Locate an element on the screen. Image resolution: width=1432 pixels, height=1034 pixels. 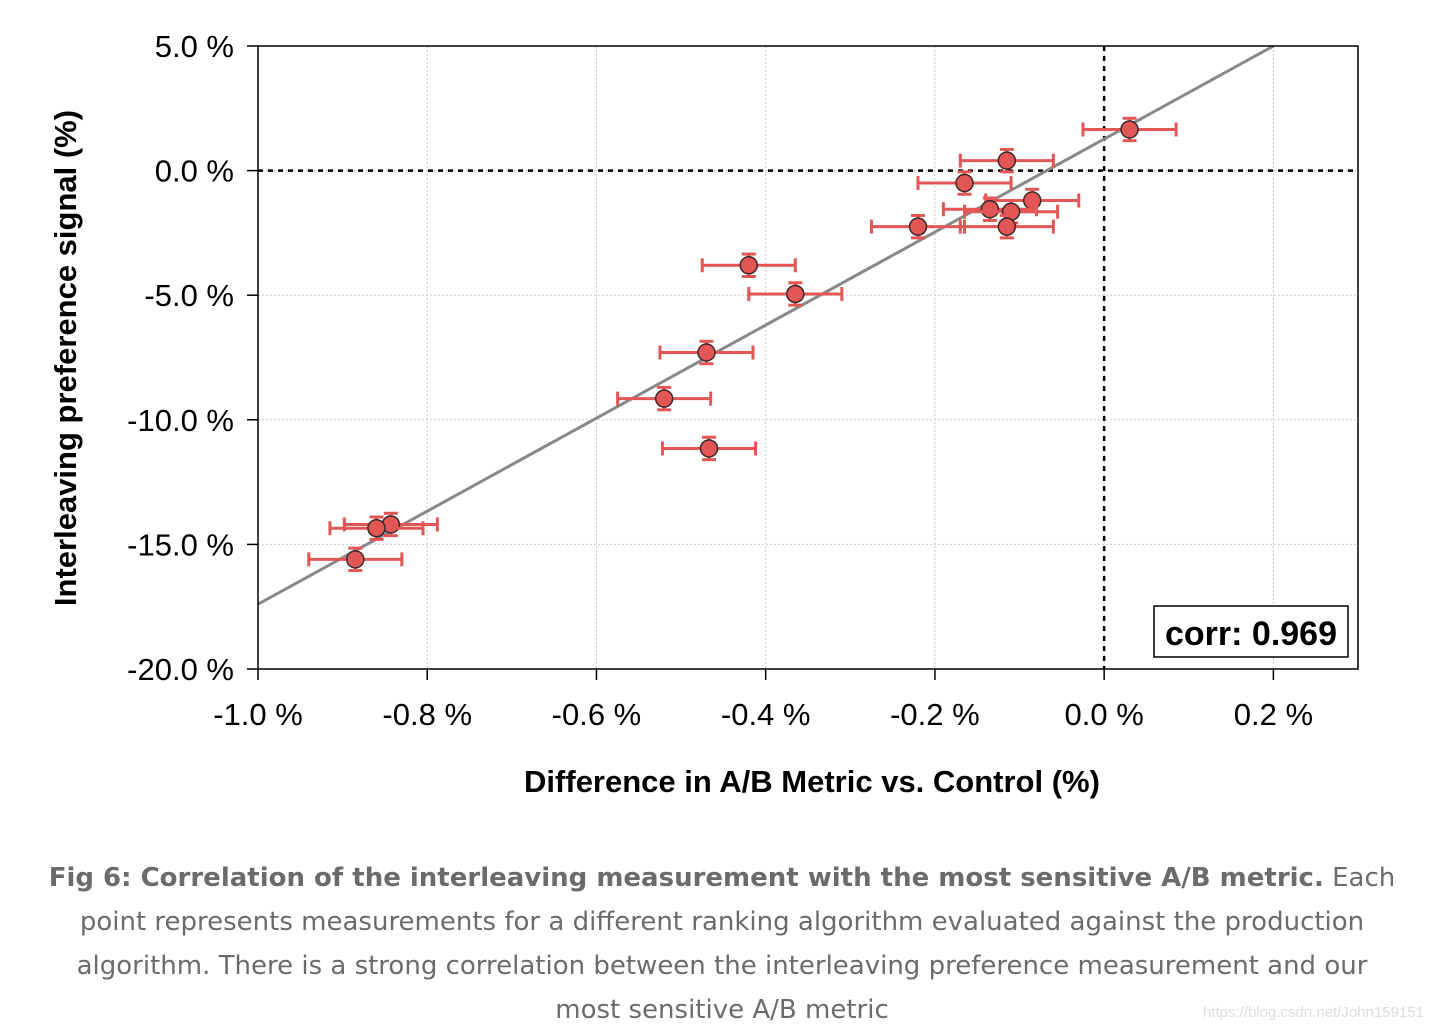
correlation-box: corr: 0.969 is located at coordinates (1251, 631).